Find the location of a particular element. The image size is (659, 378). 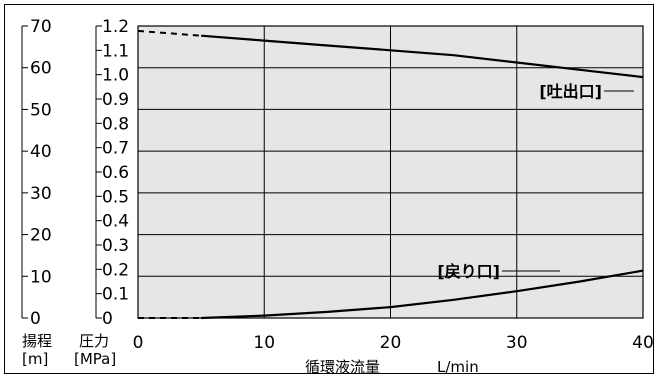

pressure-tick-label: 0.9 is located at coordinates (115, 100).